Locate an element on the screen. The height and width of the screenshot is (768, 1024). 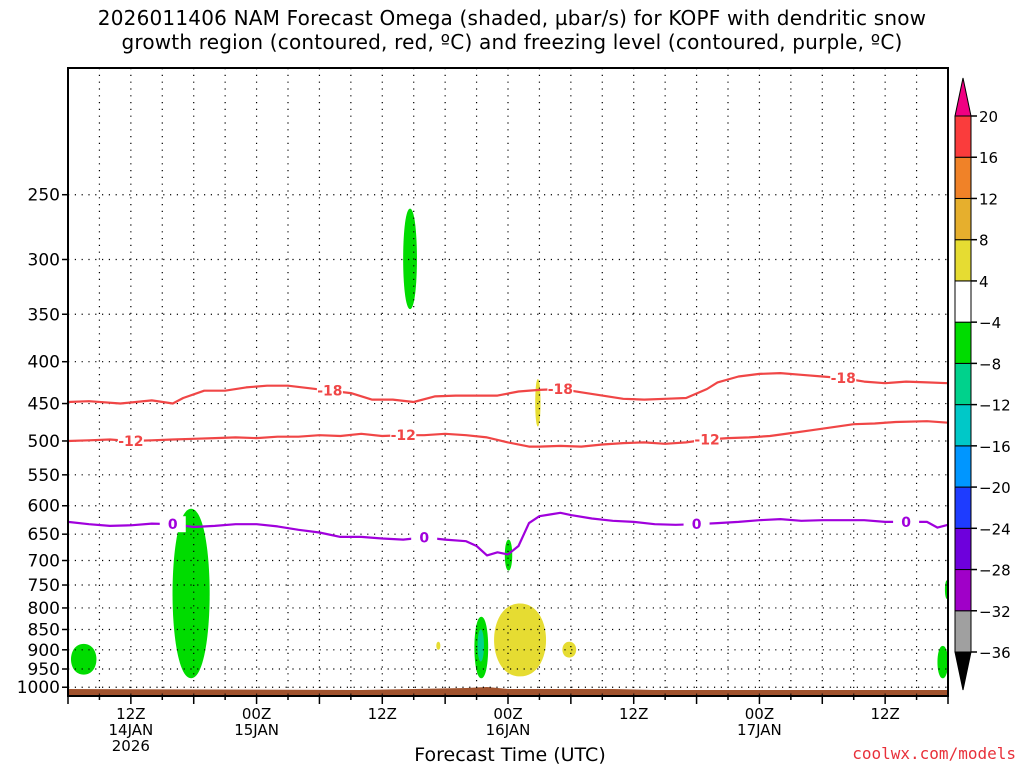
colorbar-top-triangle is located at coordinates (963, 97).